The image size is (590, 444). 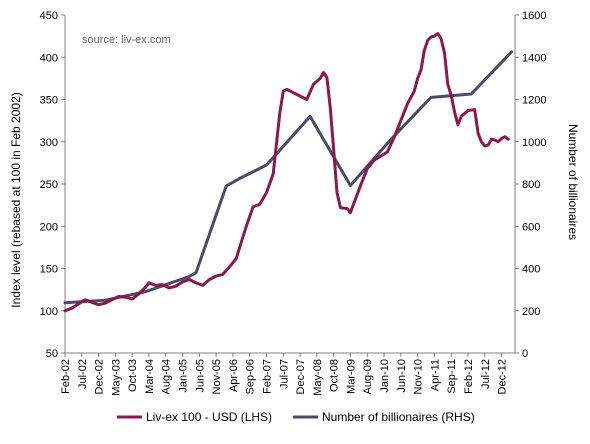 I want to click on x-tick-label: Dec-07, so click(x=301, y=376).